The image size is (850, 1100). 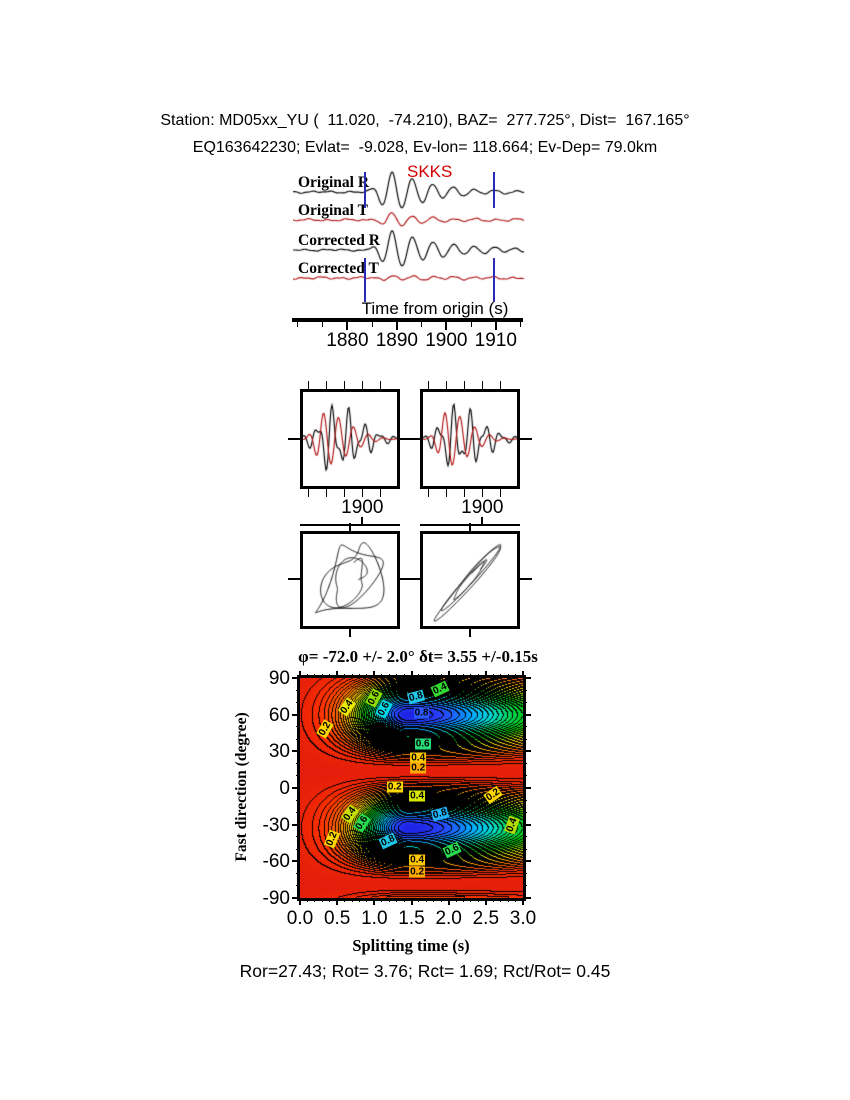 What do you see at coordinates (347, 340) in the screenshot?
I see `time-axis-tick-label: 1880` at bounding box center [347, 340].